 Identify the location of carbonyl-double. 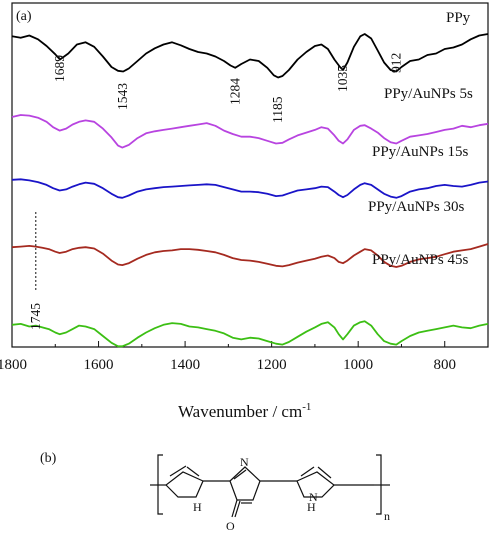
(237, 509).